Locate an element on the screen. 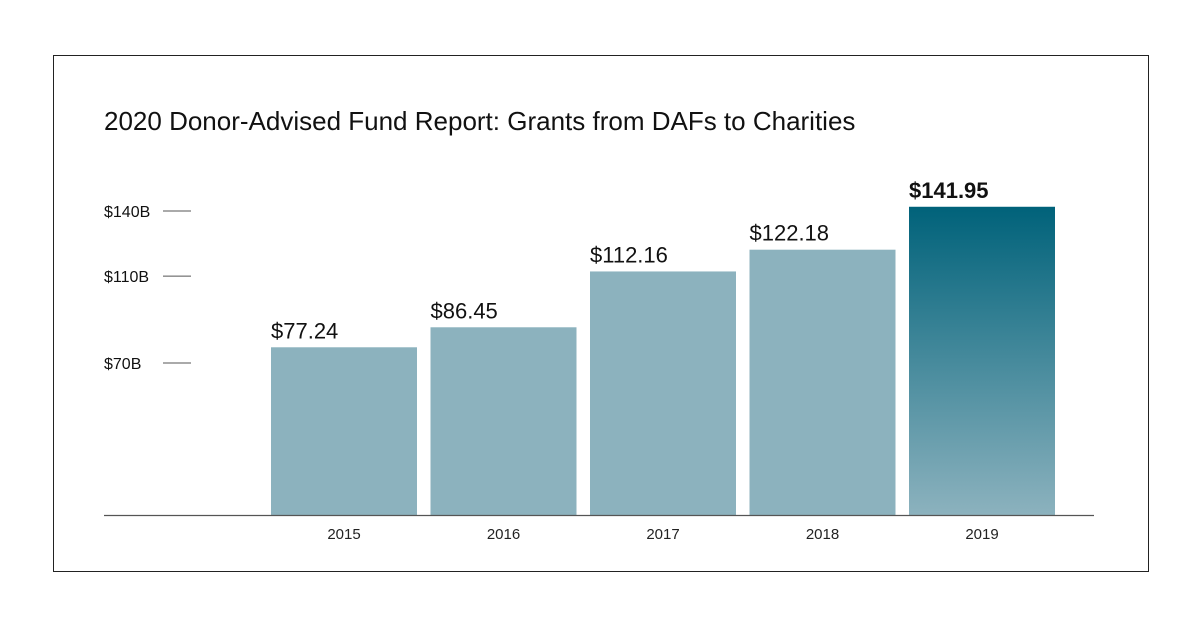 The image size is (1200, 627). data-label: $77.24 is located at coordinates (304, 330).